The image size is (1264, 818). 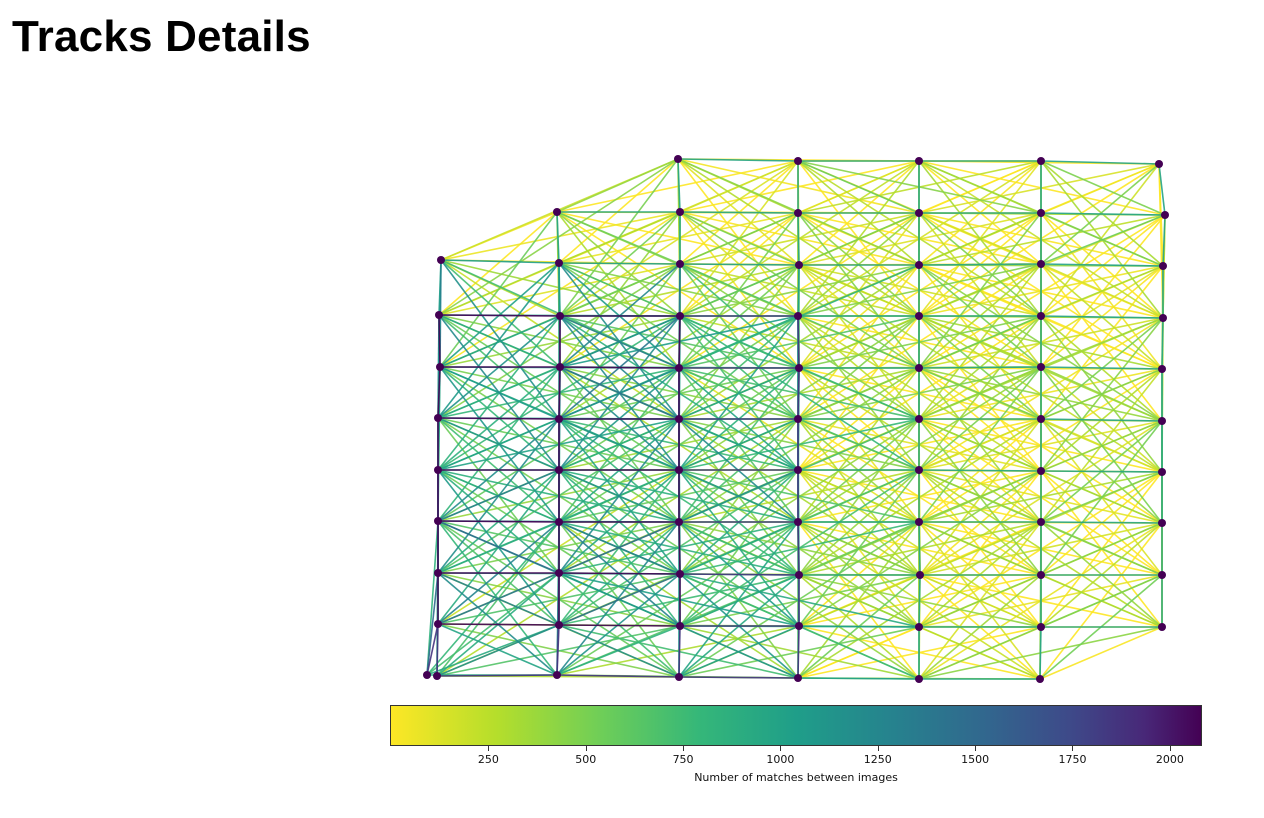 I want to click on colorbar-tick-label: 500, so click(x=586, y=759).